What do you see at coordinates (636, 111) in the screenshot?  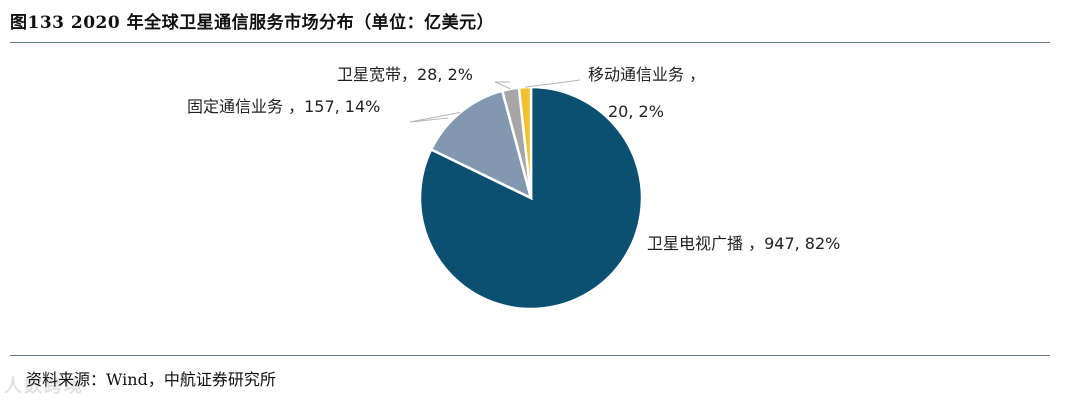 I see `label-mobile-line2: 20, 2%` at bounding box center [636, 111].